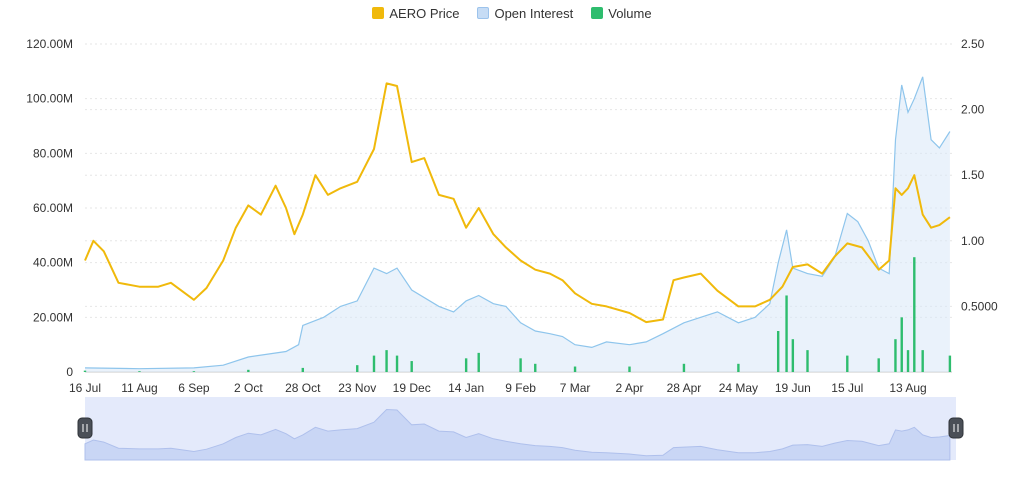  What do you see at coordinates (194, 388) in the screenshot?
I see `x-tick-label: 6 Sep` at bounding box center [194, 388].